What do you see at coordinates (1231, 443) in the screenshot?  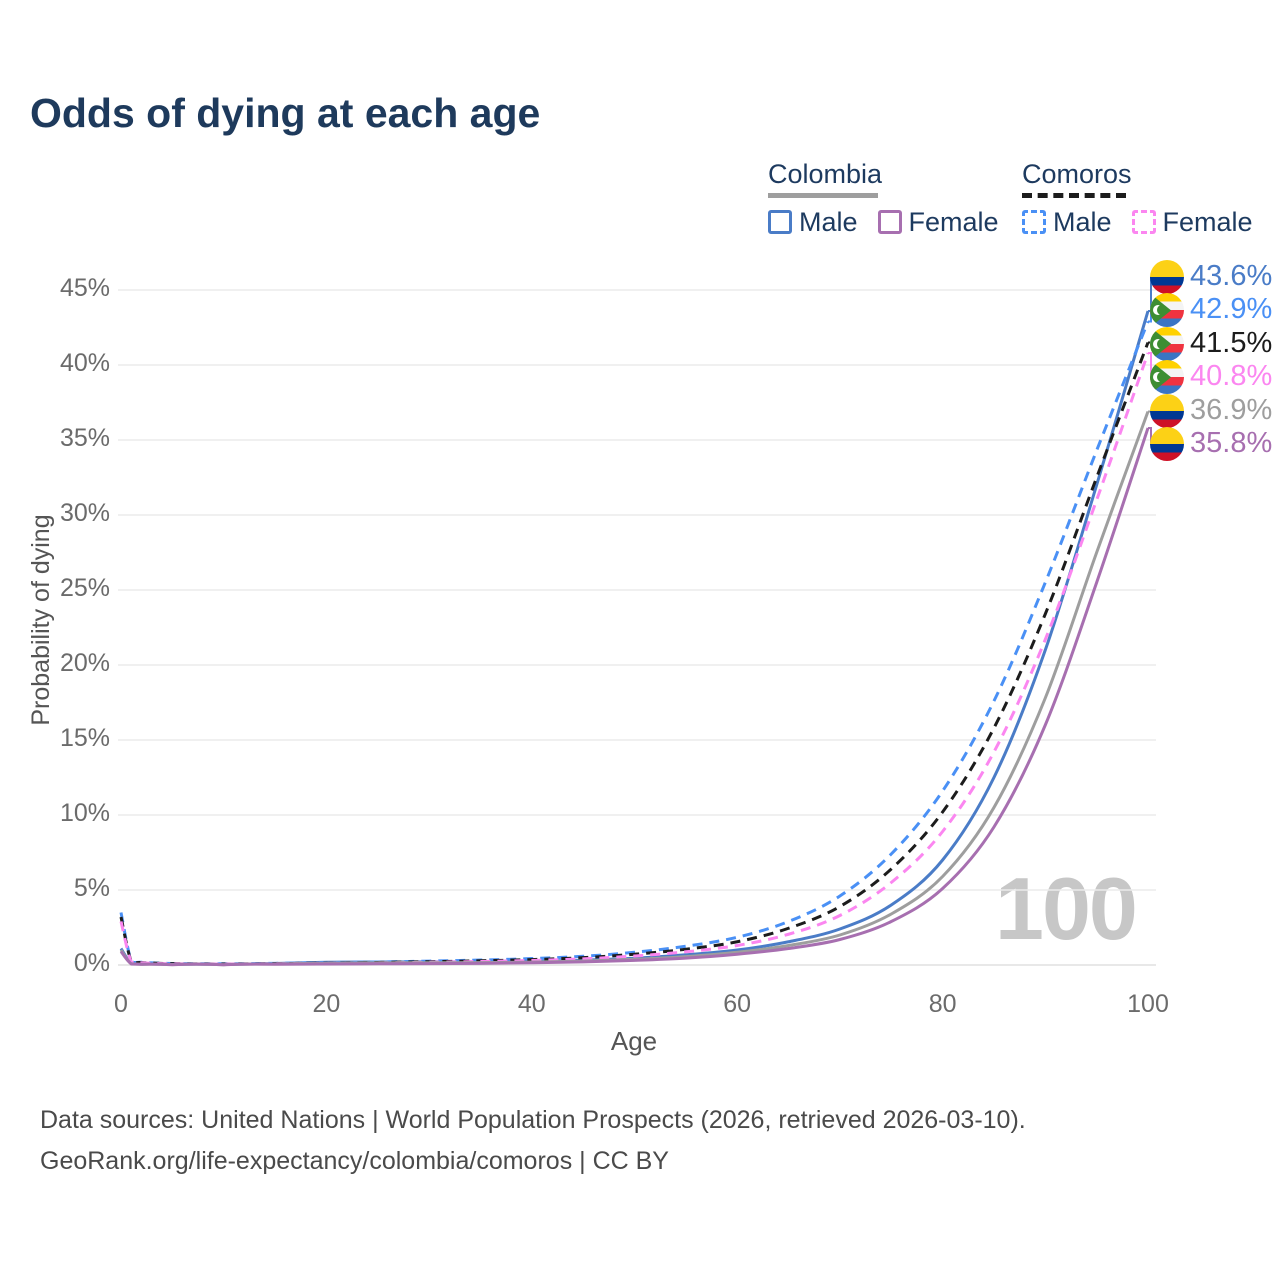 I see `end-value-label: 35.8%` at bounding box center [1231, 443].